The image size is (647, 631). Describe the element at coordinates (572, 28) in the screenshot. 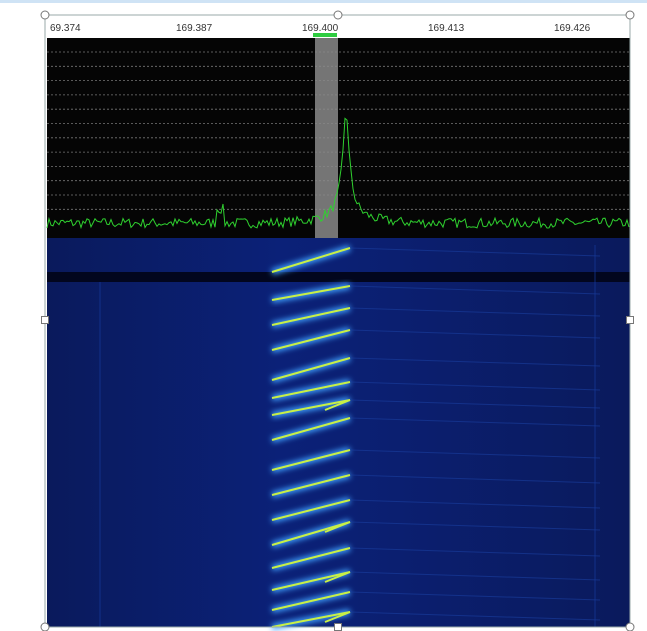

I see `frequency-label: 169.426` at that location.